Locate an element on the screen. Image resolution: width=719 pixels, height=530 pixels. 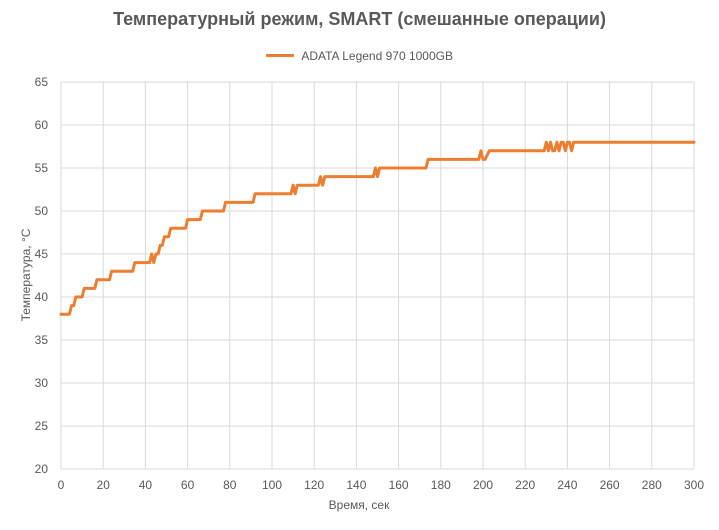
x-axis-label: Время, сек is located at coordinates (359, 505).